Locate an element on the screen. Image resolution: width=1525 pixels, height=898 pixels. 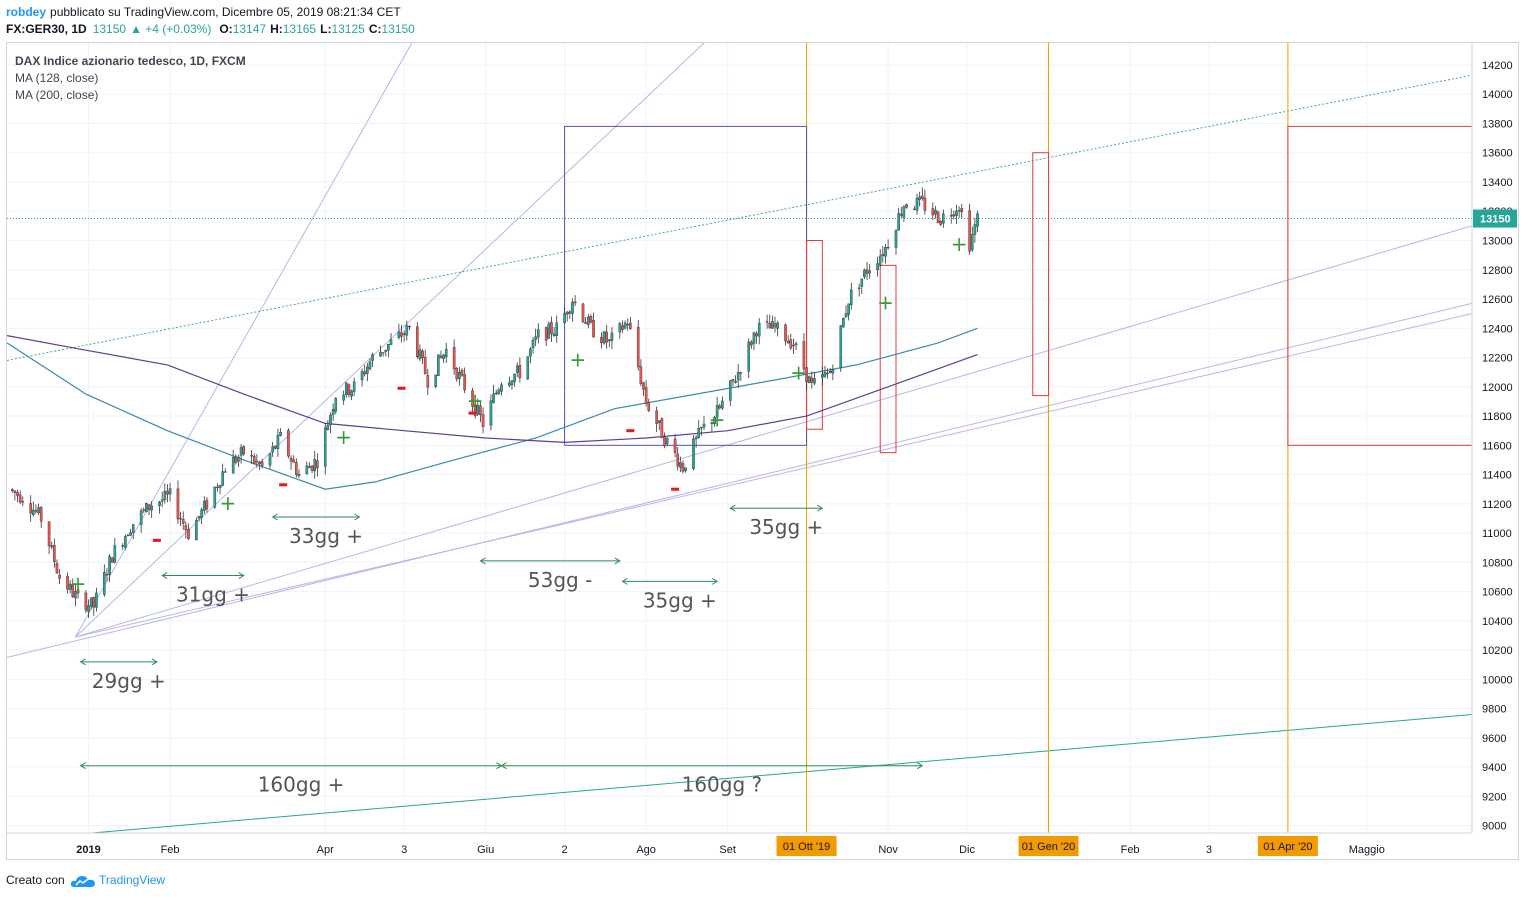
legend-ma128: MA (128, close) is located at coordinates (57, 78).